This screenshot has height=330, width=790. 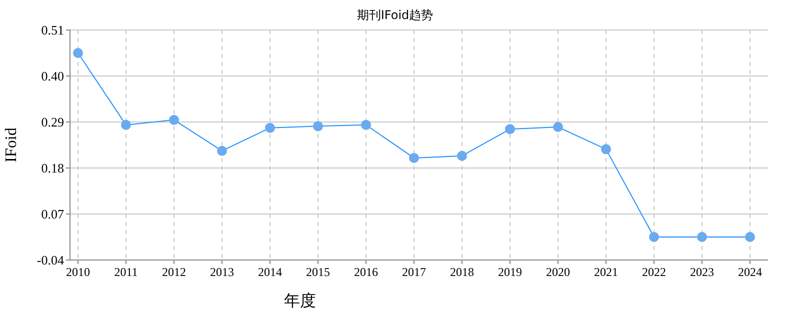 What do you see at coordinates (78, 272) in the screenshot?
I see `x-tick-label: 2010` at bounding box center [78, 272].